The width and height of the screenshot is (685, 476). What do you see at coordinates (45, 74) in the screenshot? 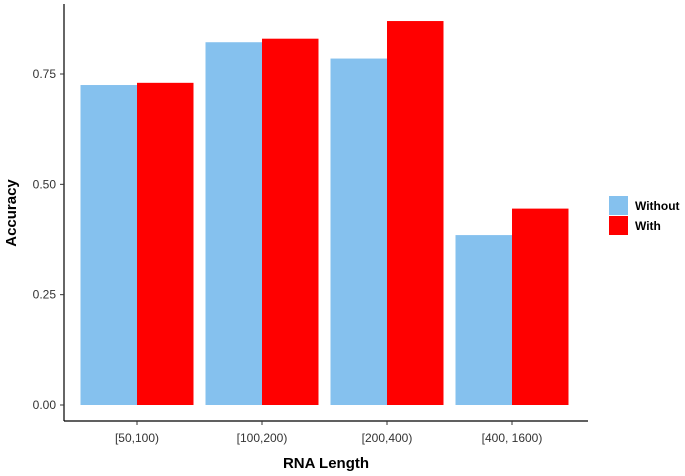
I see `y-tick-label: 0.75` at bounding box center [45, 74].